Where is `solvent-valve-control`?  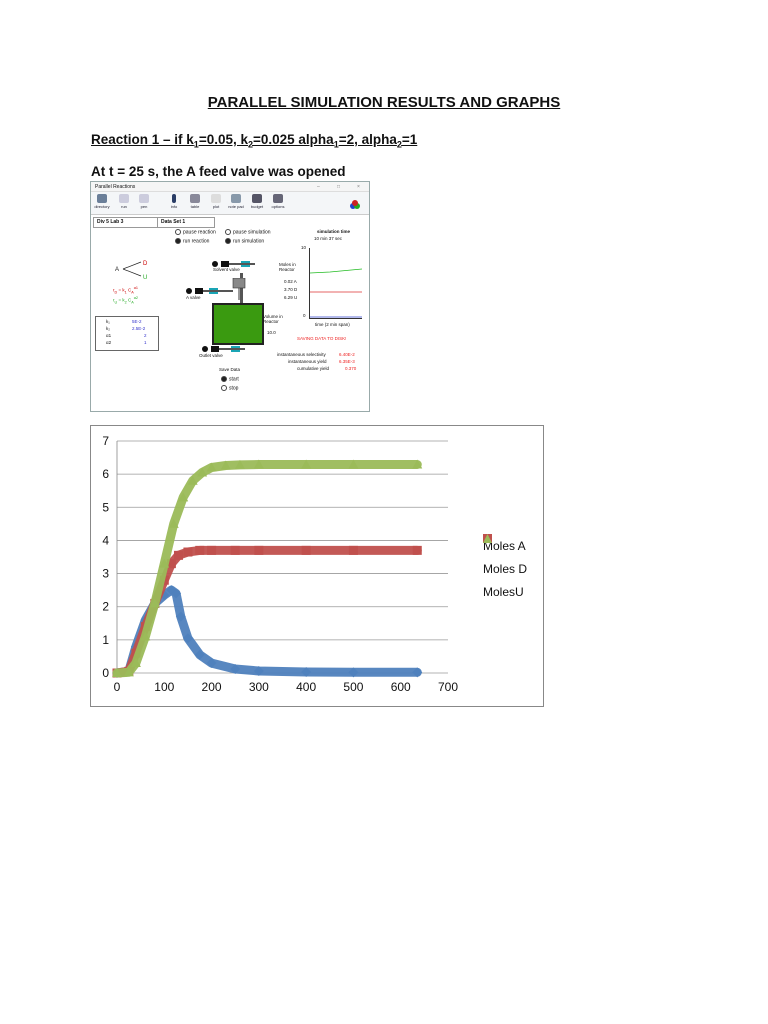 solvent-valve-control is located at coordinates (236, 265).